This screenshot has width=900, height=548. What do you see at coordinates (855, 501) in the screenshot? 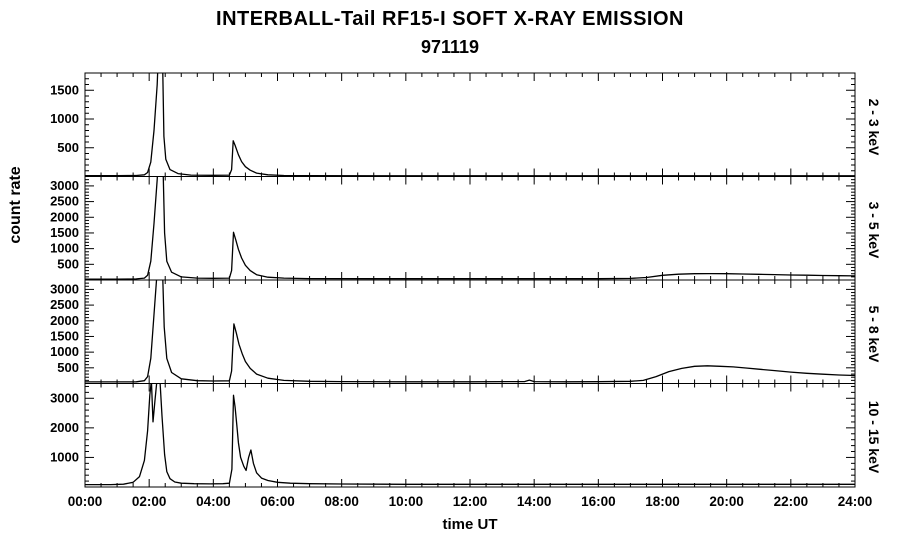
I see `svg-text: 24:00` at bounding box center [855, 501].